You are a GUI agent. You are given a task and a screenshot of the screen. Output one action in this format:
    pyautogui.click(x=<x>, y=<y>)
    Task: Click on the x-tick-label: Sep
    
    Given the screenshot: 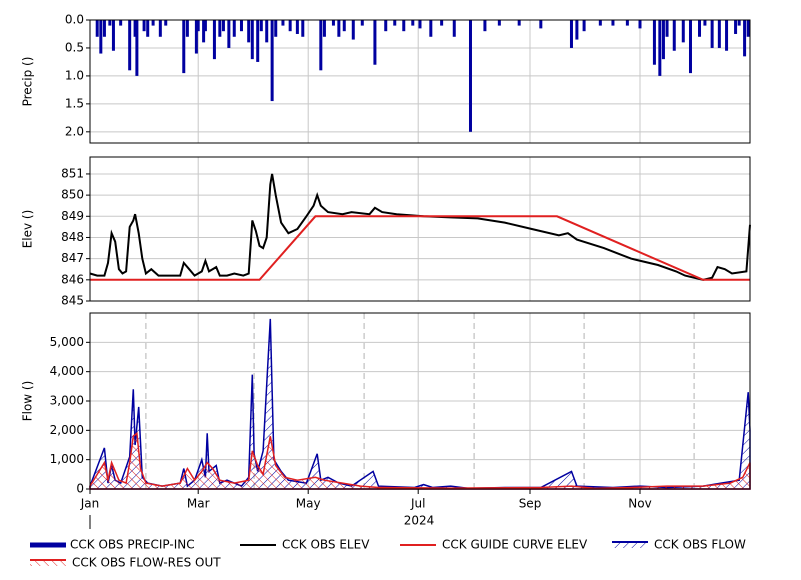 What is the action you would take?
    pyautogui.click(x=530, y=504)
    